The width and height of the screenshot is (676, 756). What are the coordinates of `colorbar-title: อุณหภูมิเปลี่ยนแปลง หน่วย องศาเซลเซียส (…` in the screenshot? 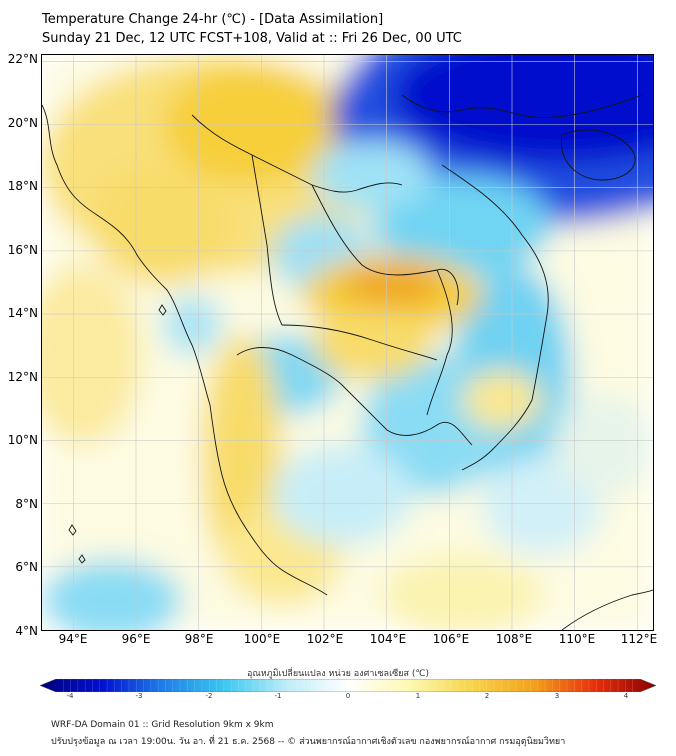 It's located at (338, 674).